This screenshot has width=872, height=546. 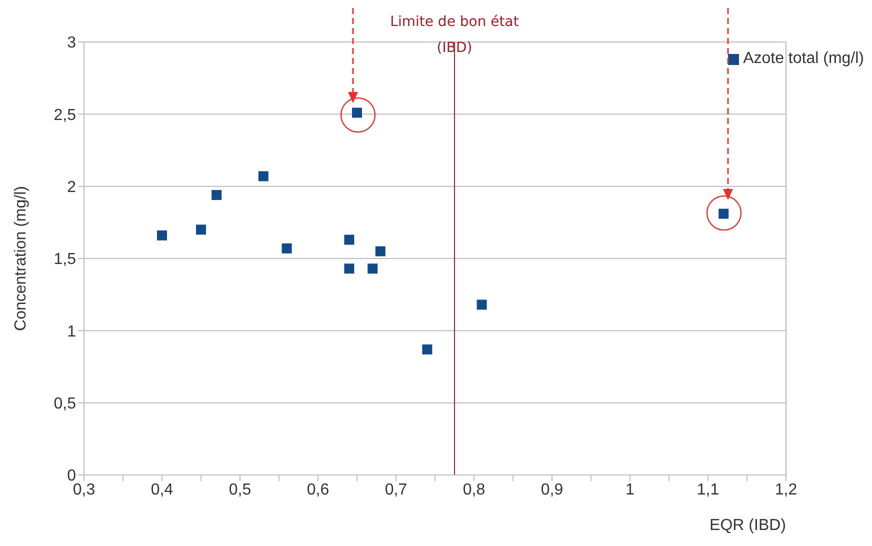 I want to click on x-tick-label: 1,1, so click(x=708, y=489).